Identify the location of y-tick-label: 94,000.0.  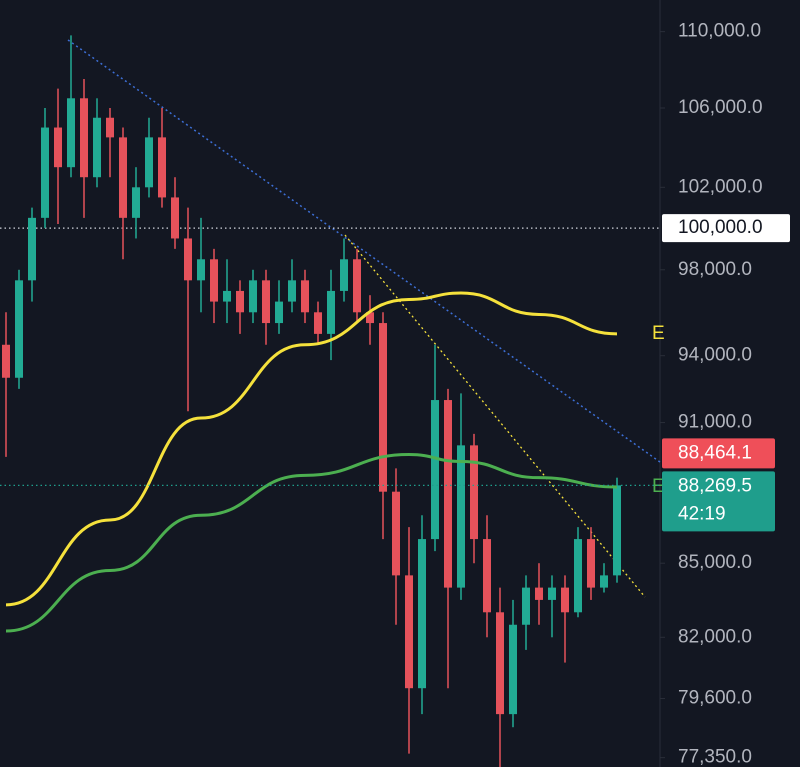
(715, 355).